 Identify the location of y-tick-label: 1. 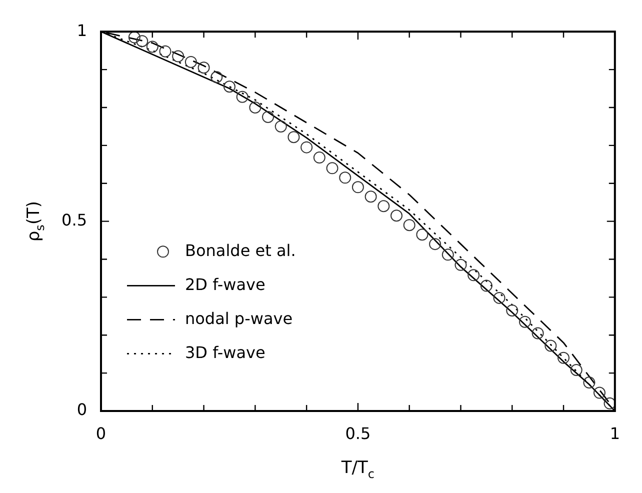
(81, 30).